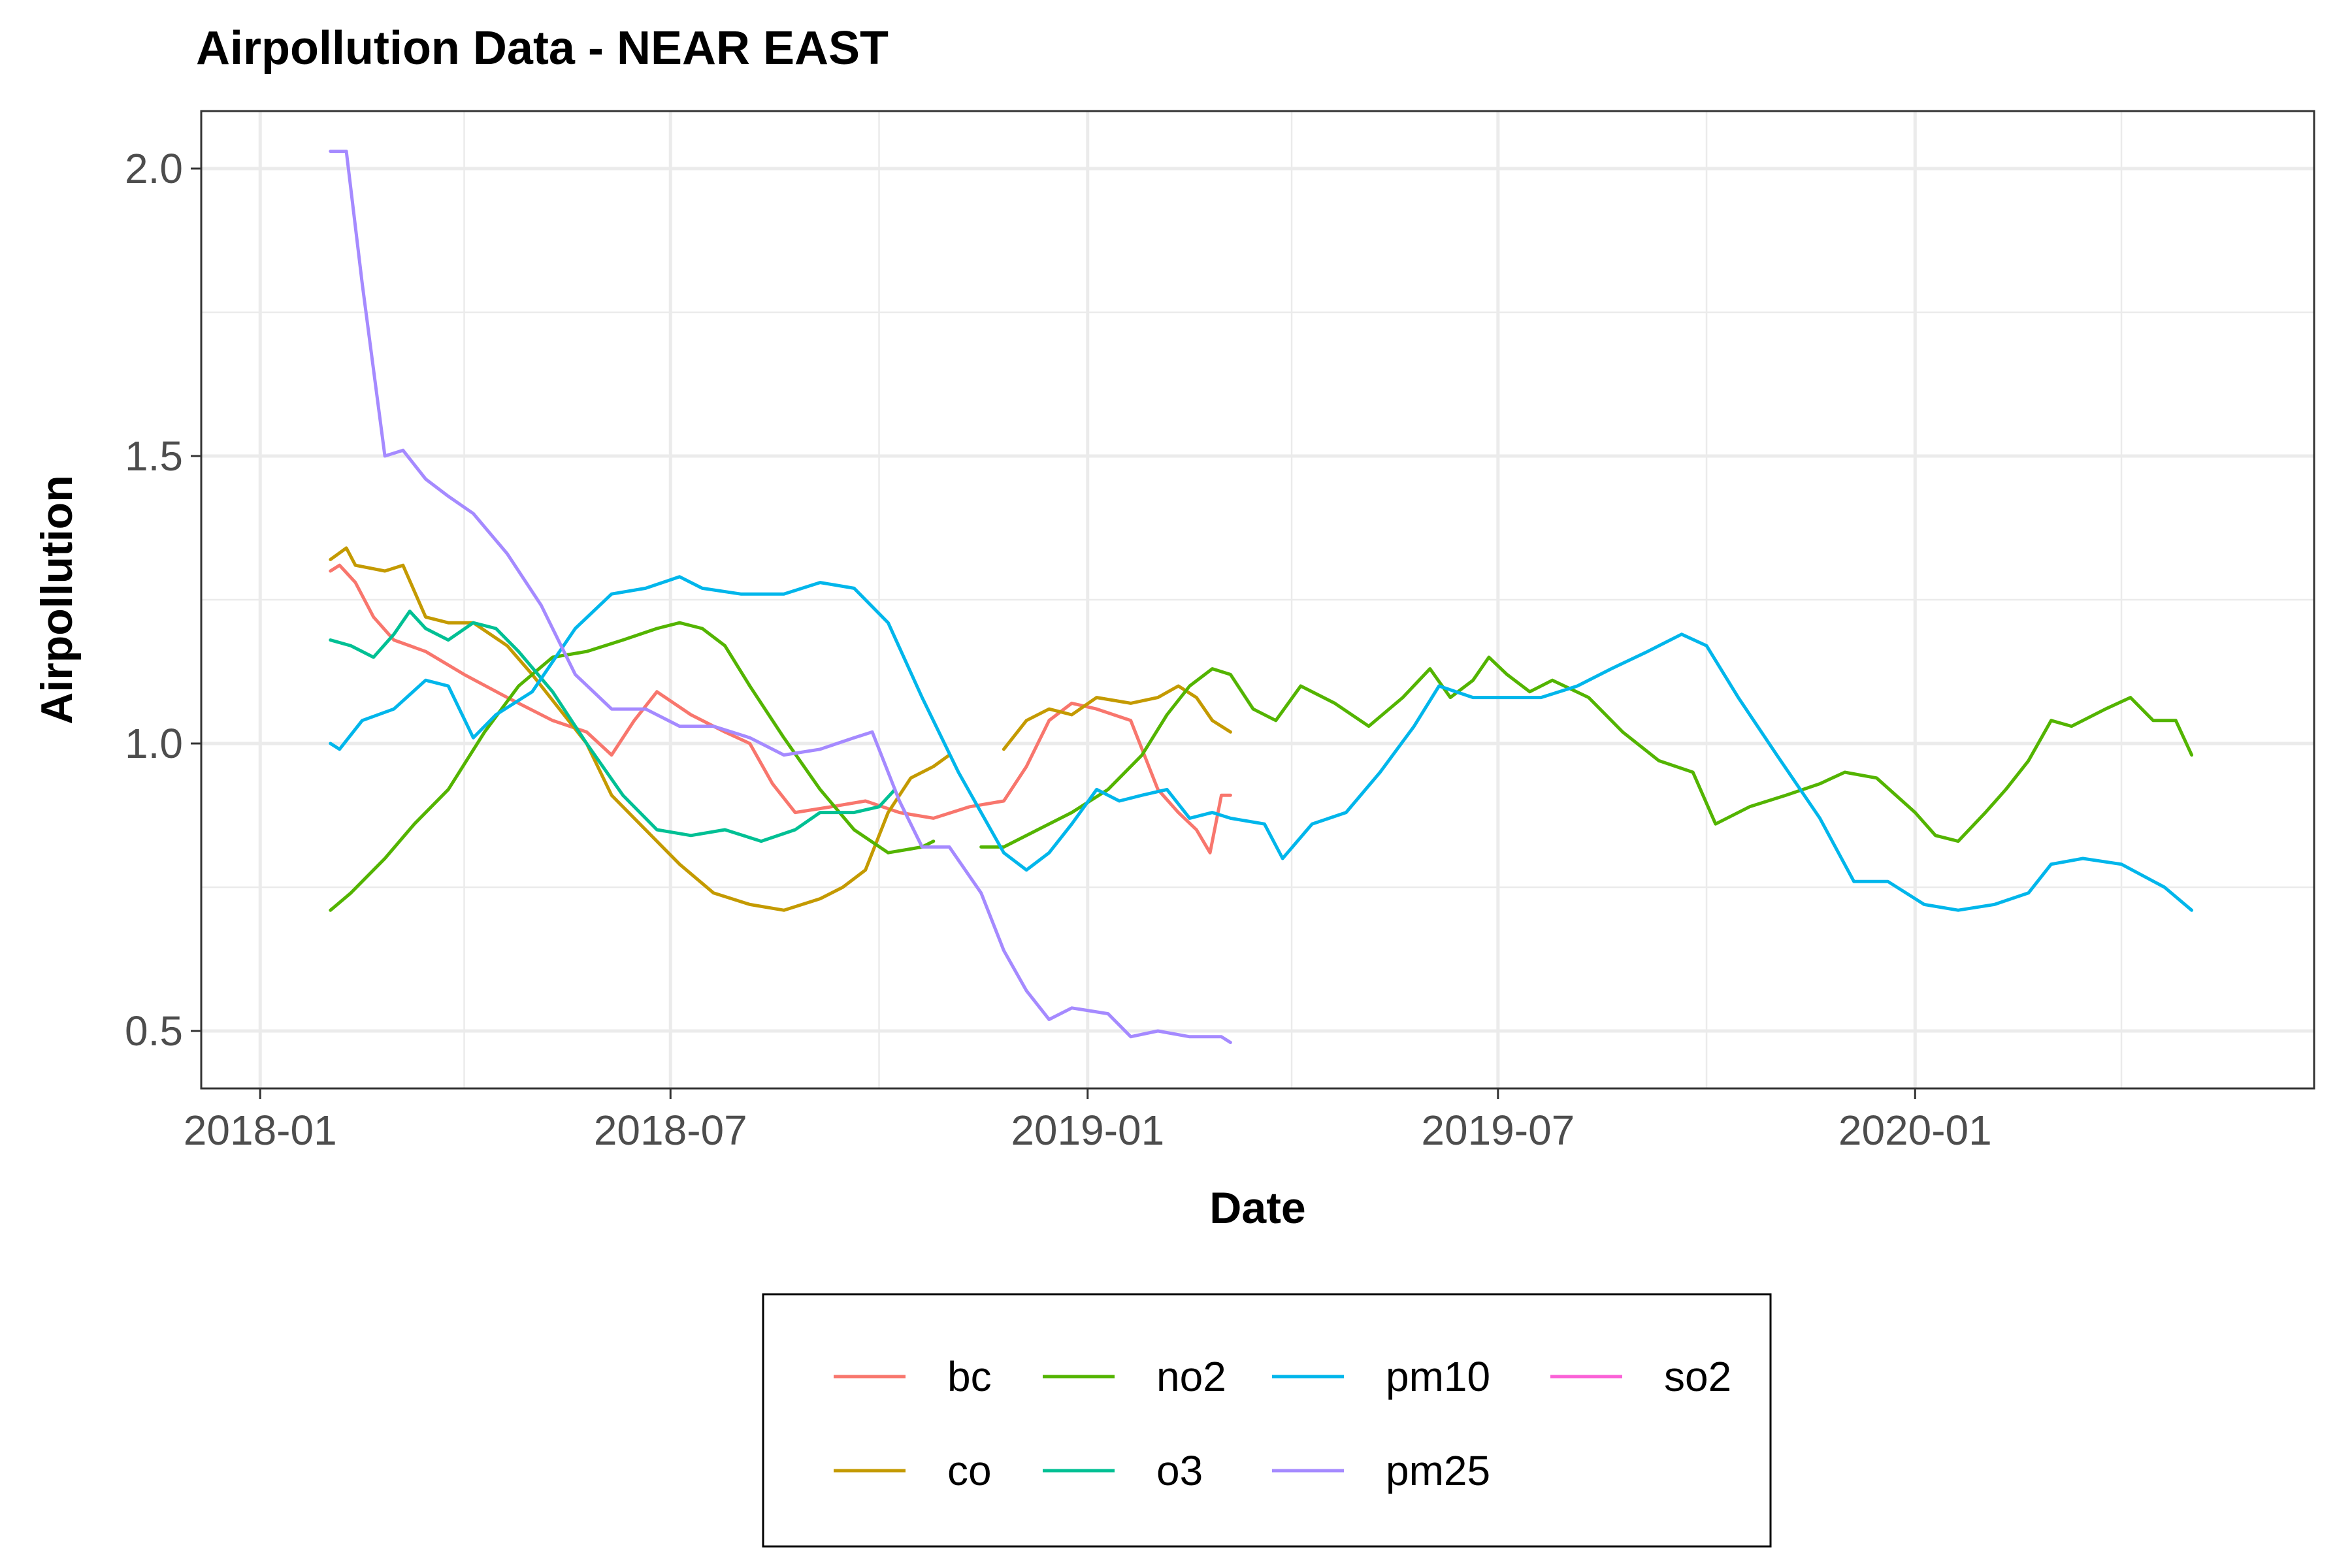 The image size is (2352, 1568). I want to click on x-tick-label: 2019-07, so click(1498, 1130).